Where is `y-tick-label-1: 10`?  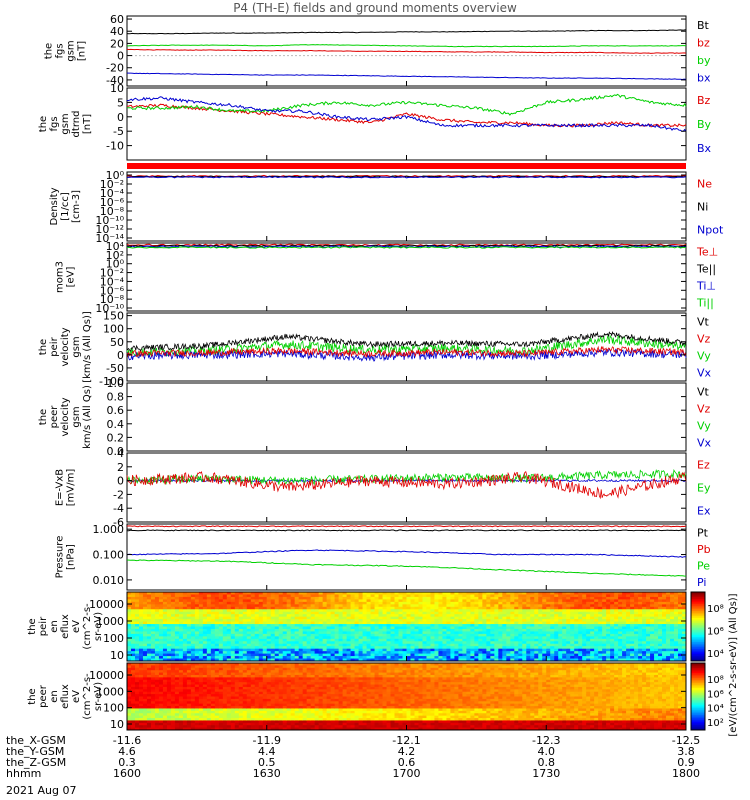
y-tick-label-1: 10 is located at coordinates (117, 88).